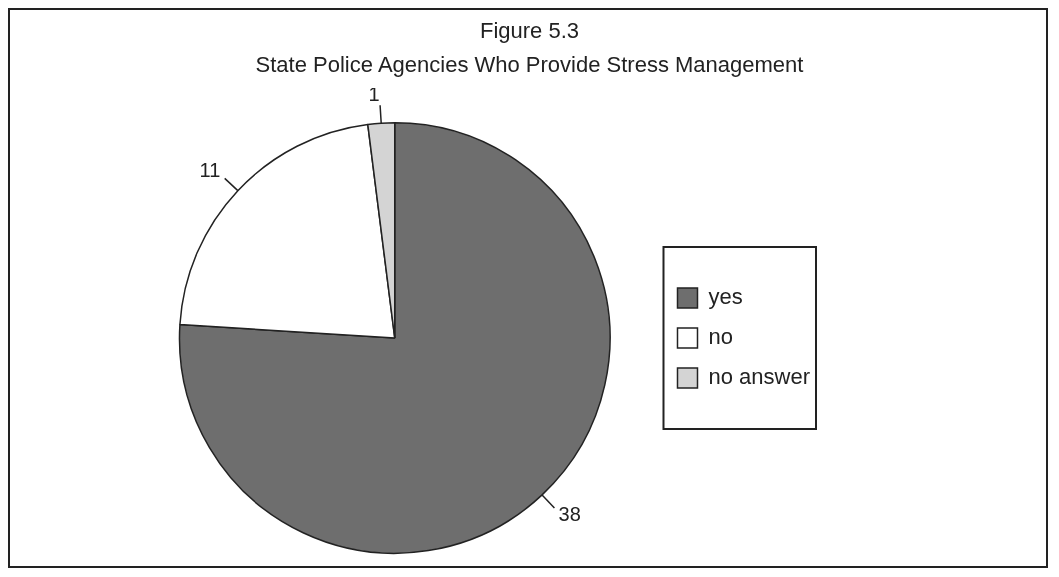 The height and width of the screenshot is (577, 1059). Describe the element at coordinates (529, 31) in the screenshot. I see `chart-title: Figure 5.3` at that location.